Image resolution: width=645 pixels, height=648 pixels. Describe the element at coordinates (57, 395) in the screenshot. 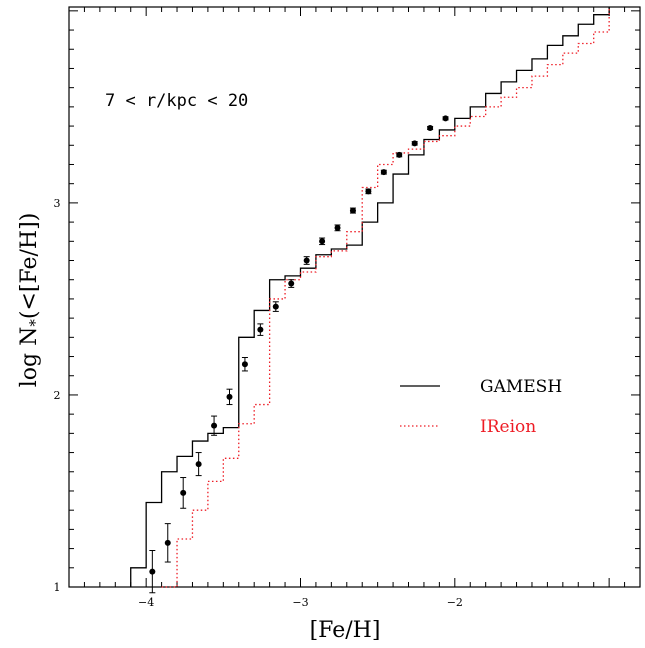

I see `y-tick-label: 2` at that location.